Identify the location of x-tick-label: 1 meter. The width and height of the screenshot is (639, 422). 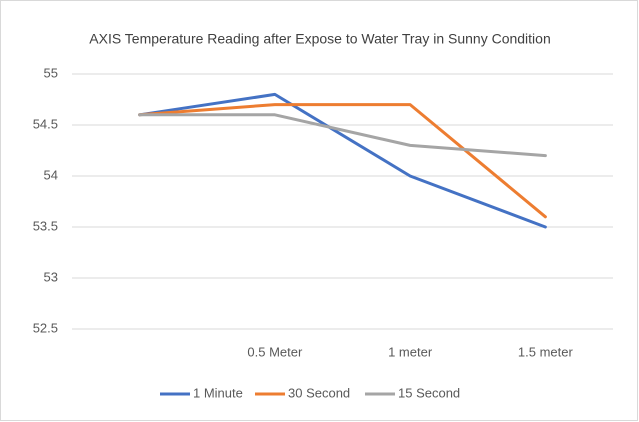
(410, 351).